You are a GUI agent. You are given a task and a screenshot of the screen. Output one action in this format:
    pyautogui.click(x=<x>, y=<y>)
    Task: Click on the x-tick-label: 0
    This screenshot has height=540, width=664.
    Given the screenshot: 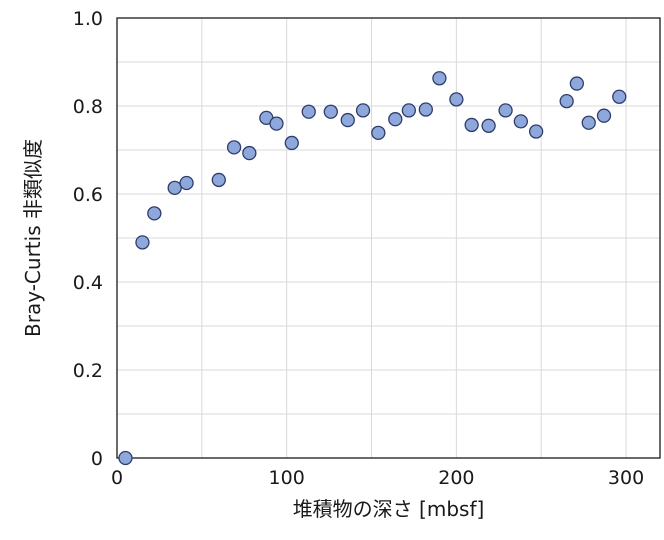 What is the action you would take?
    pyautogui.click(x=117, y=478)
    